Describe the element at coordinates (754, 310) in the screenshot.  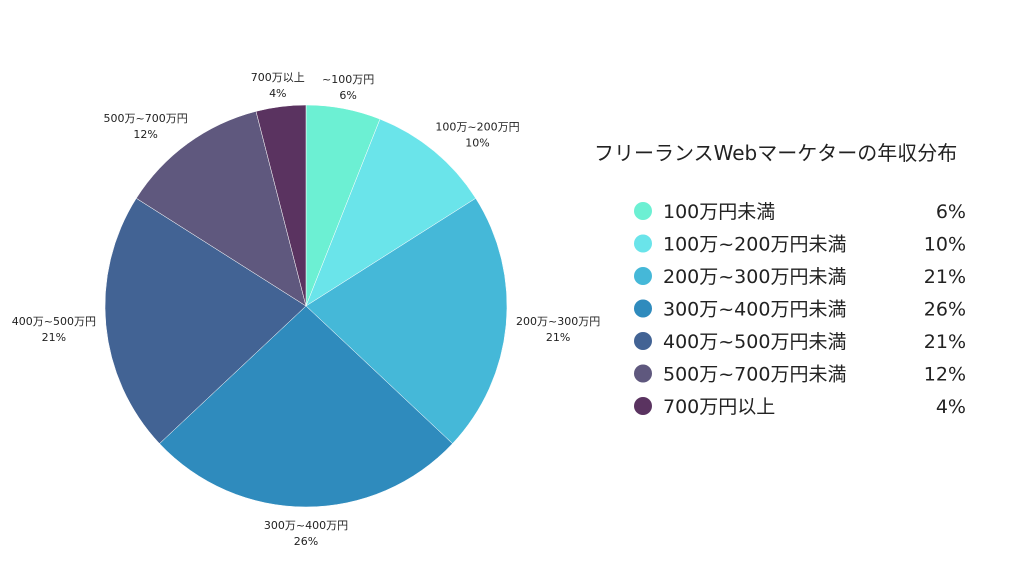
I see `legend-label: 300万~400万円未満` at that location.